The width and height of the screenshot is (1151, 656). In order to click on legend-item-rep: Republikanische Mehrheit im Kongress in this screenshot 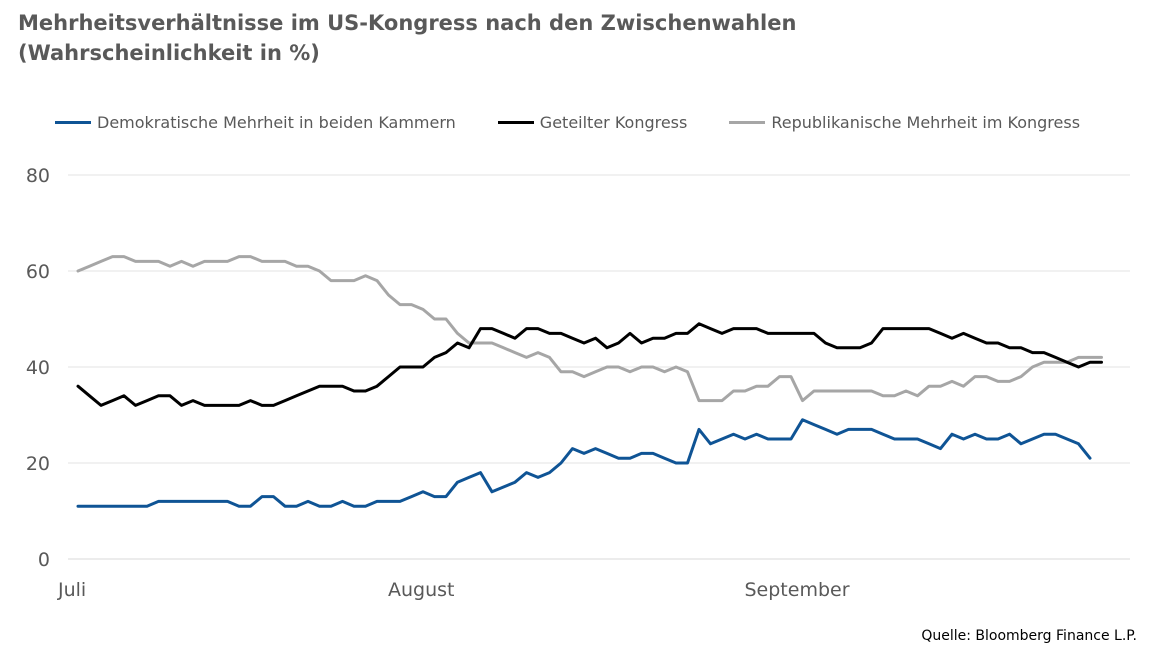, I will do `click(904, 122)`.